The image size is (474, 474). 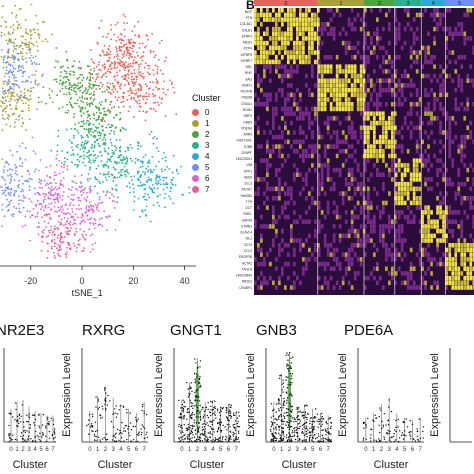 I want to click on gene-label: IGFBP5, so click(x=247, y=55).